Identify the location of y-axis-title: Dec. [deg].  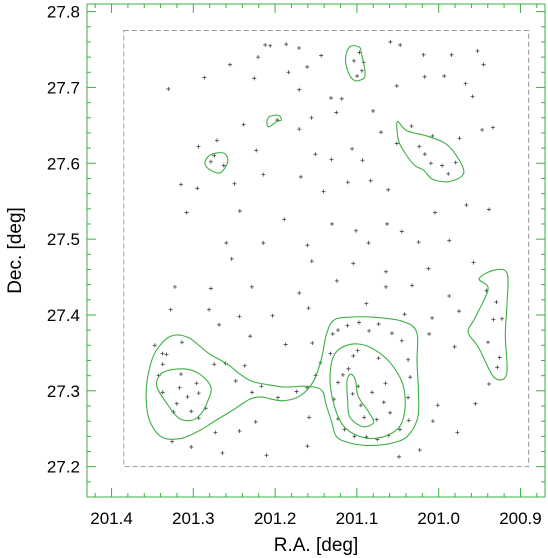
(15, 250).